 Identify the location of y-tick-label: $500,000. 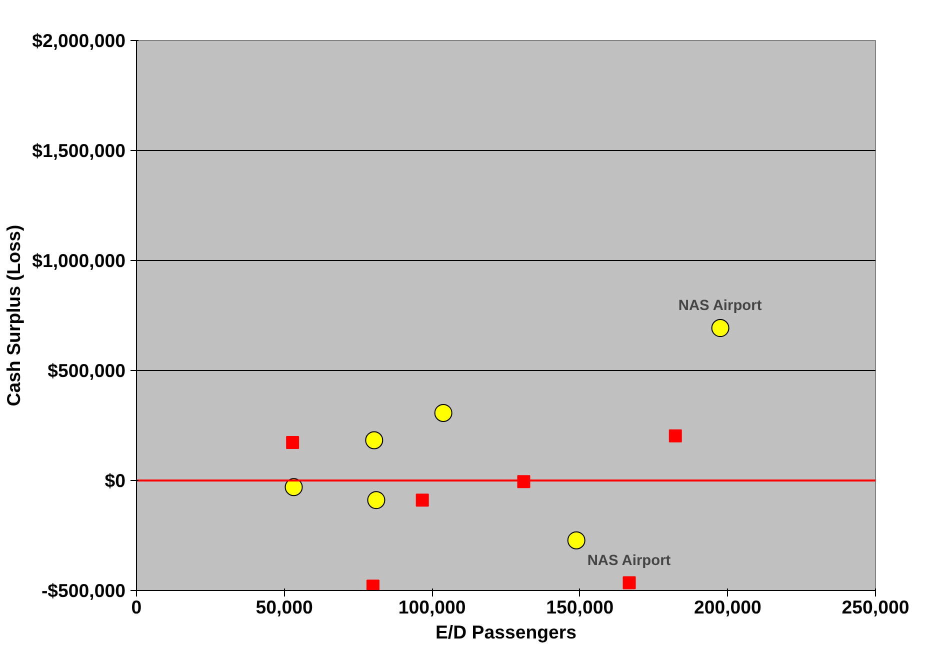
(87, 370).